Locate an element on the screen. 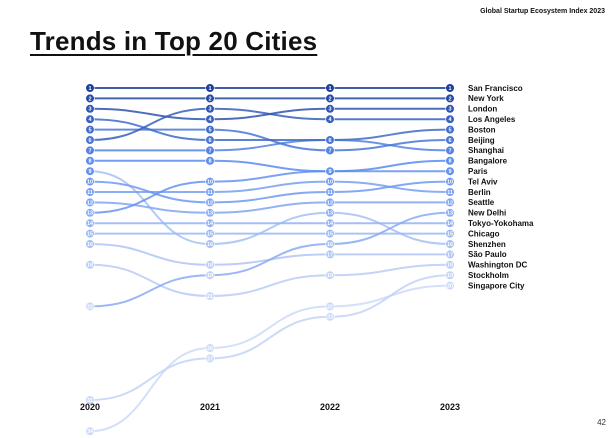  svg-text: 8 is located at coordinates (89, 162).